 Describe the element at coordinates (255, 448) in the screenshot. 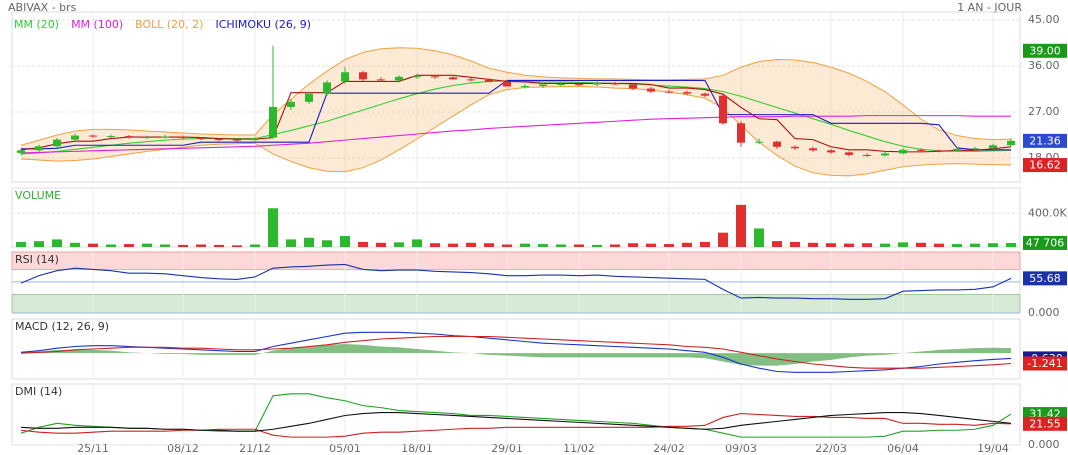

I see `x-tick-label: 21/12` at that location.